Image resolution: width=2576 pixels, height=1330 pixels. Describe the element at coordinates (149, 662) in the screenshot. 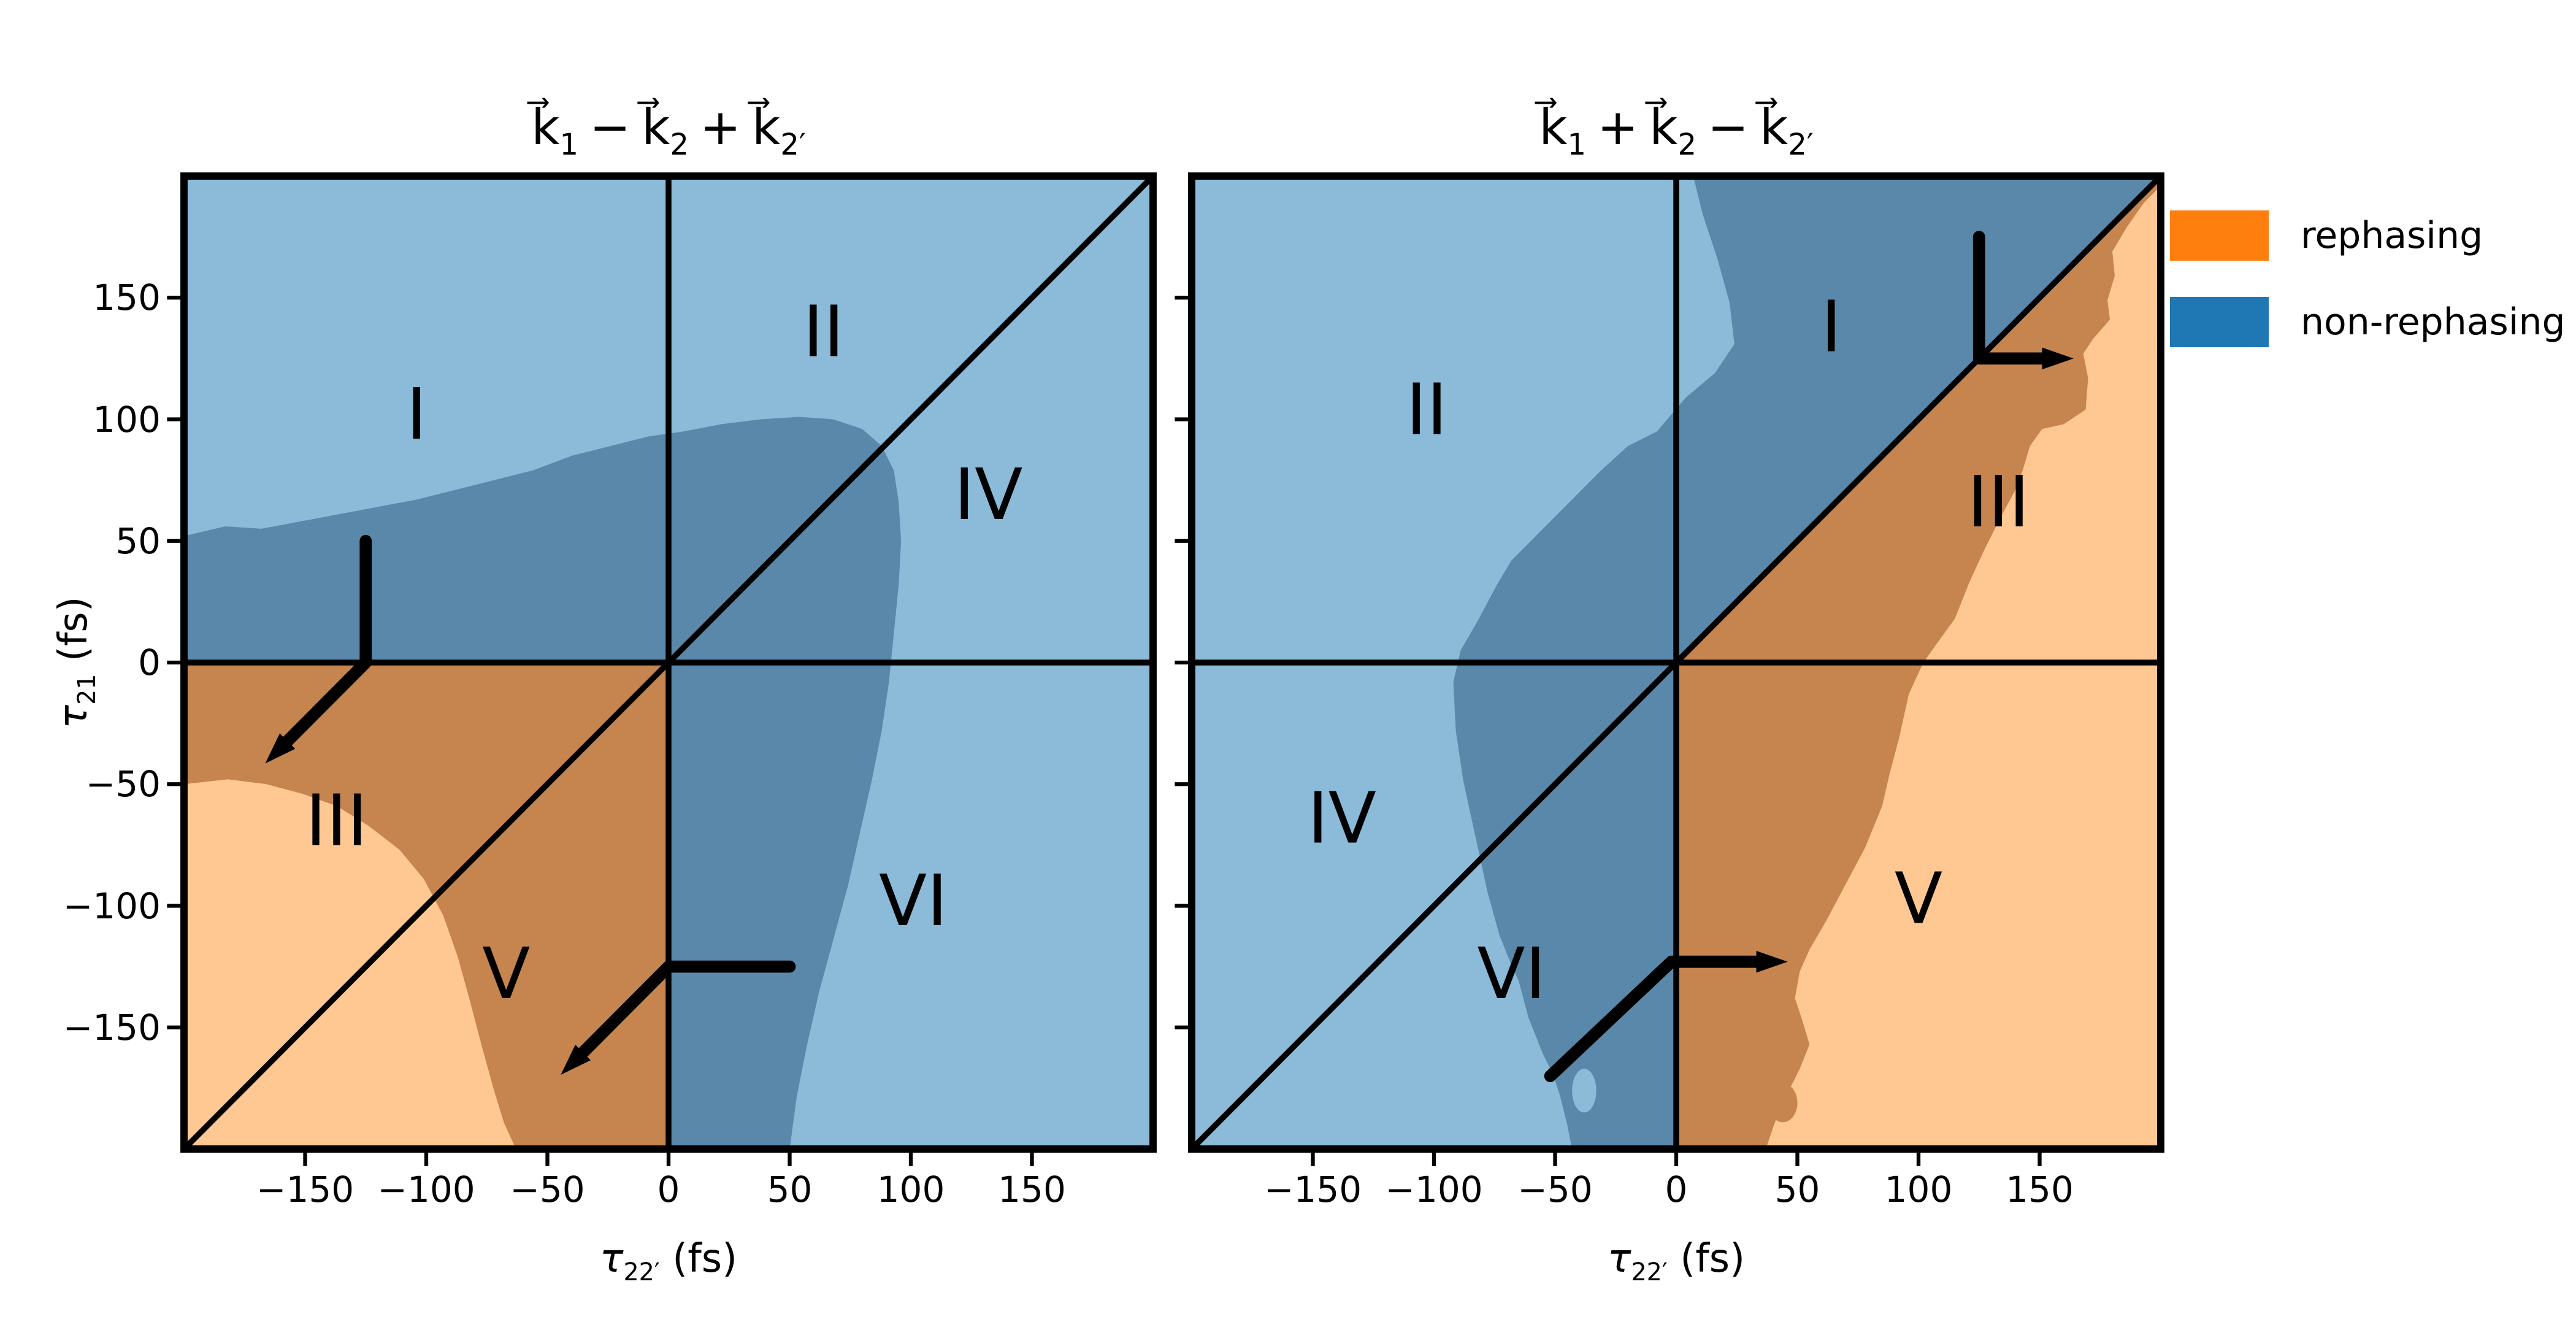

I see `y-tick: 0` at that location.